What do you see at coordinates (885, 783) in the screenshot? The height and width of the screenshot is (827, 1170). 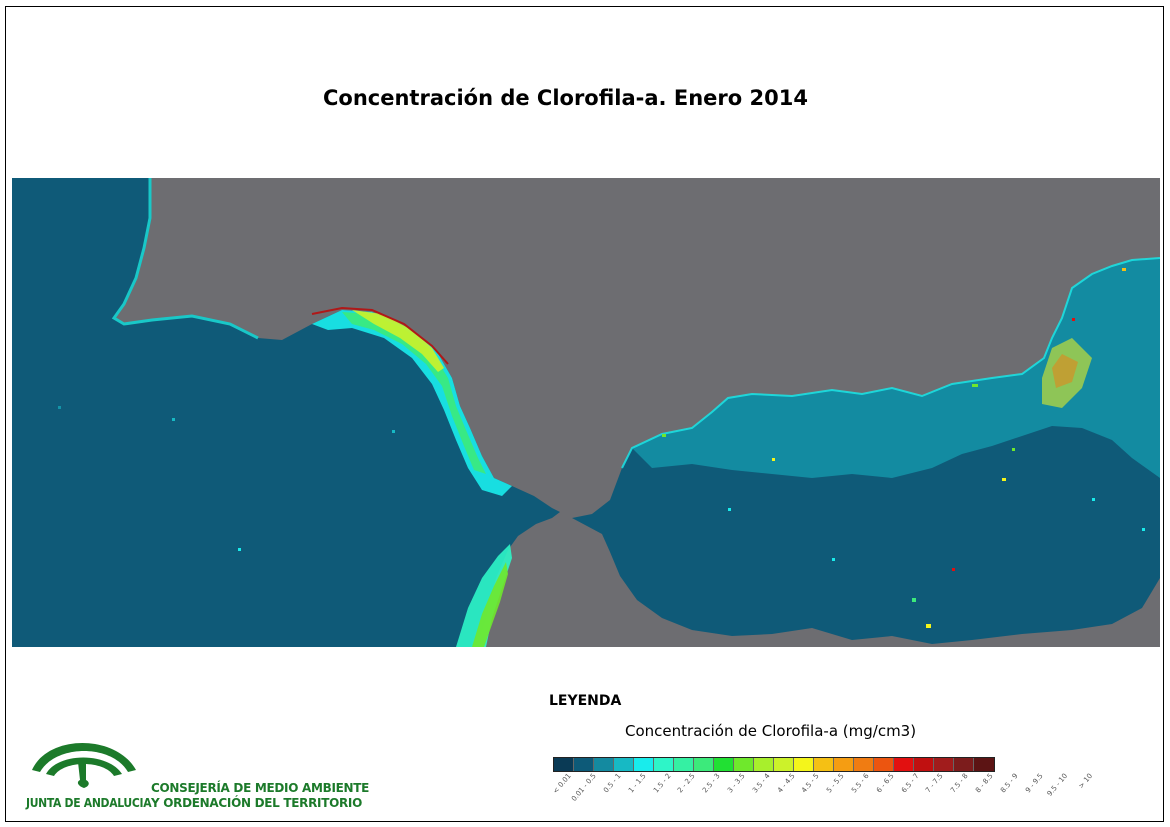 I see `legend-label: 6 - 6.5` at bounding box center [885, 783].